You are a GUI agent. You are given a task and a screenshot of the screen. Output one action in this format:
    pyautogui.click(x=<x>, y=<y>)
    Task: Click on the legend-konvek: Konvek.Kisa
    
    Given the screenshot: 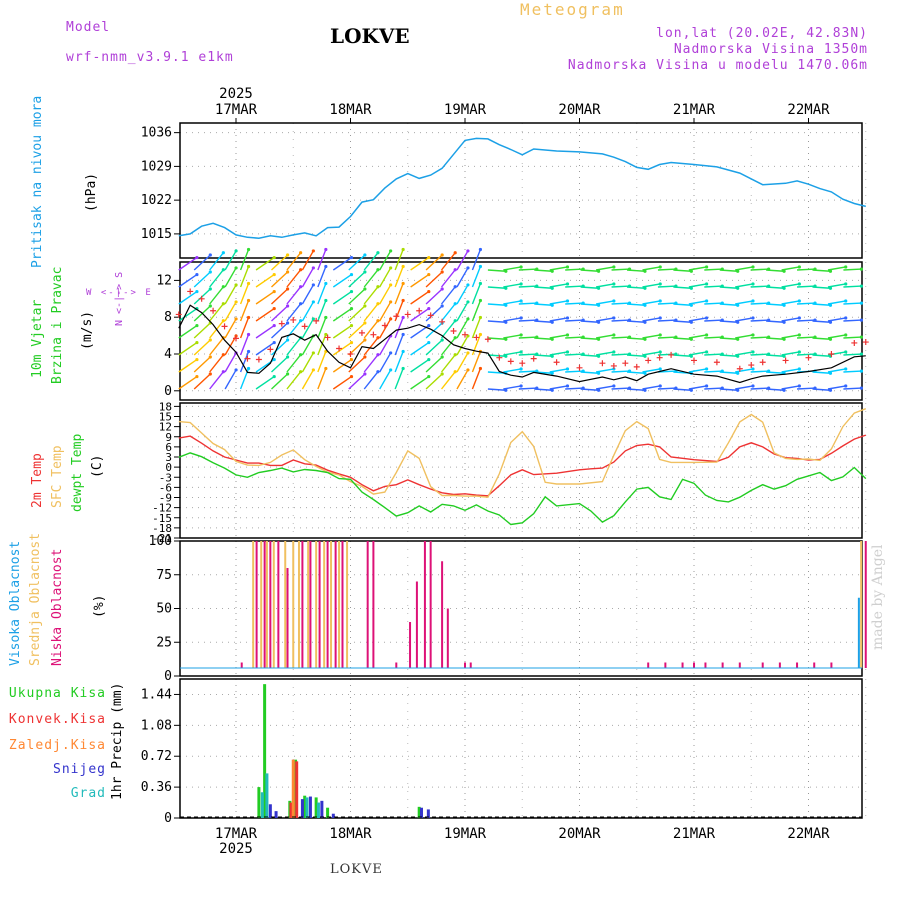 What is the action you would take?
    pyautogui.click(x=57, y=719)
    